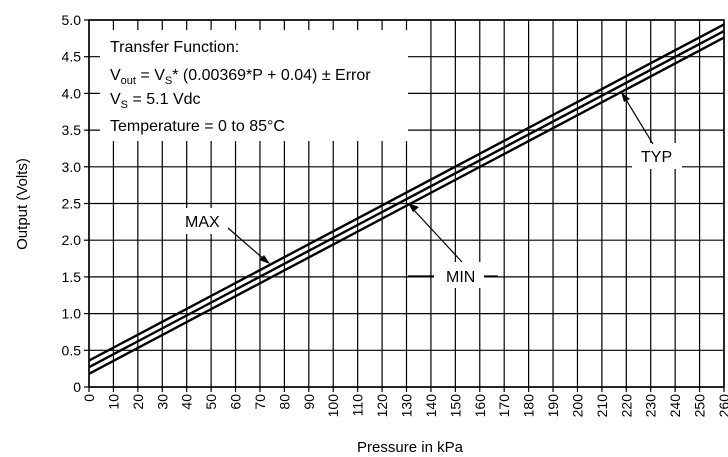  Describe the element at coordinates (162, 402) in the screenshot. I see `x-tick-label: 30` at that location.